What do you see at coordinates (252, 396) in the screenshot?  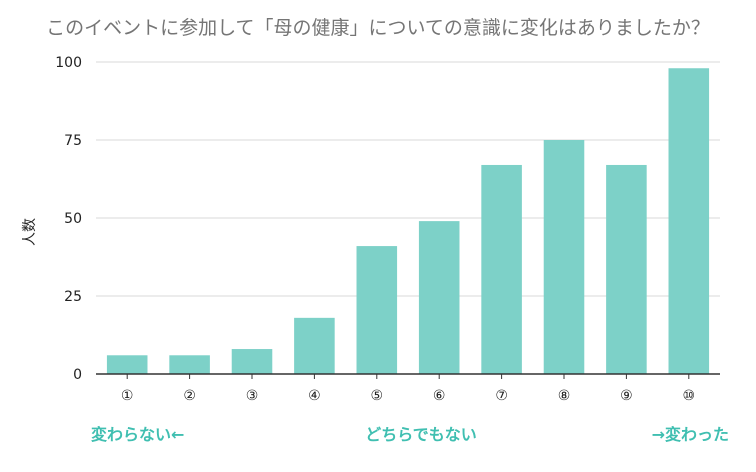 I see `x-tick-label: ③` at bounding box center [252, 396].